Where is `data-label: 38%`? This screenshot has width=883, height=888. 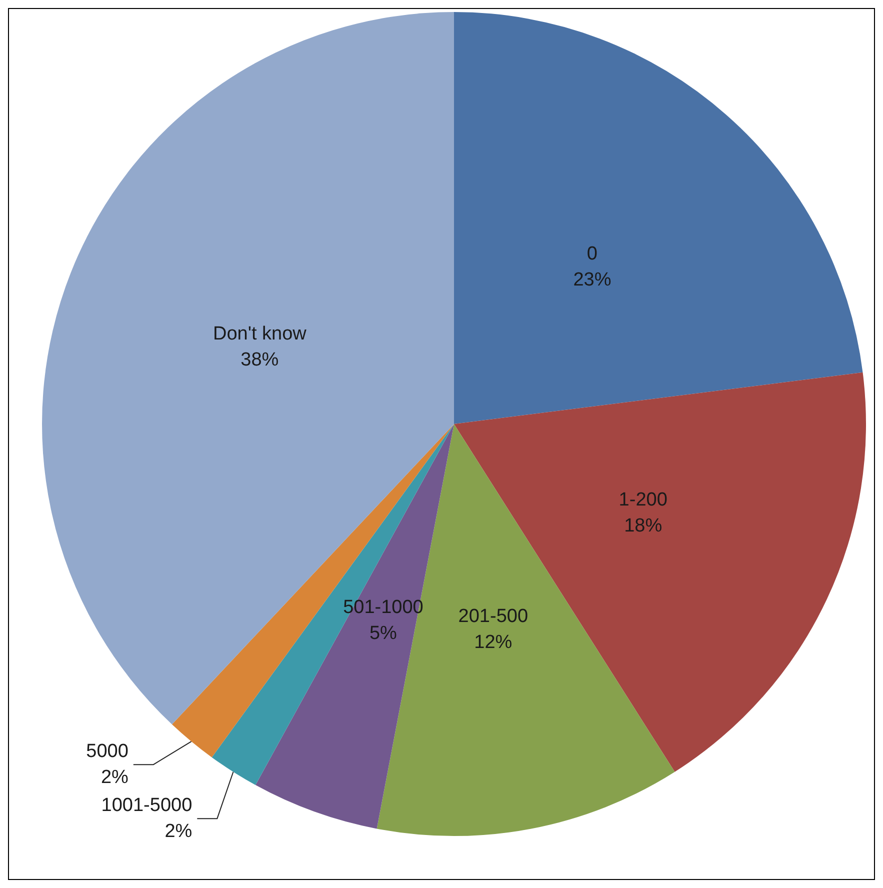 data-label: 38% is located at coordinates (259, 360).